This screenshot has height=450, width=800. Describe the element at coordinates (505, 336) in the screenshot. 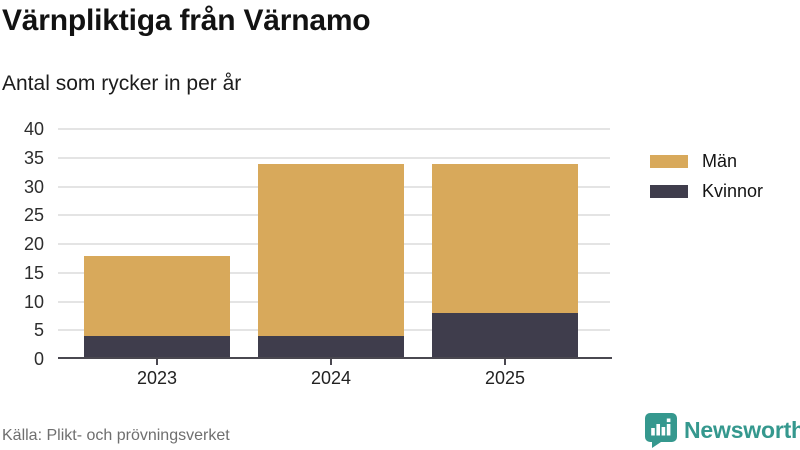

I see `bar-segment-2025-kvinnor` at that location.